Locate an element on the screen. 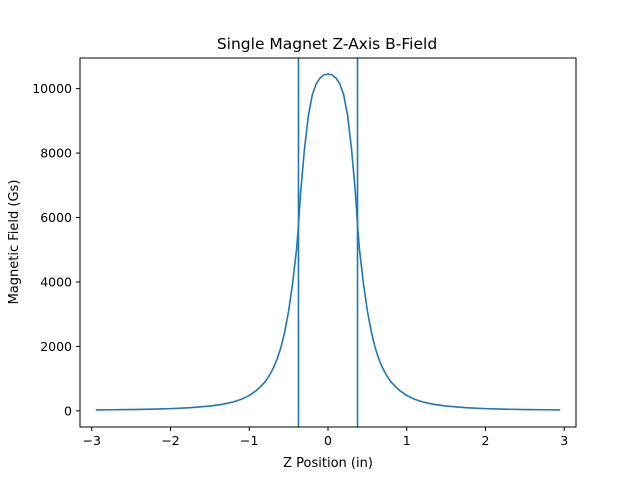  y-tick-label: 10000 is located at coordinates (52, 88).